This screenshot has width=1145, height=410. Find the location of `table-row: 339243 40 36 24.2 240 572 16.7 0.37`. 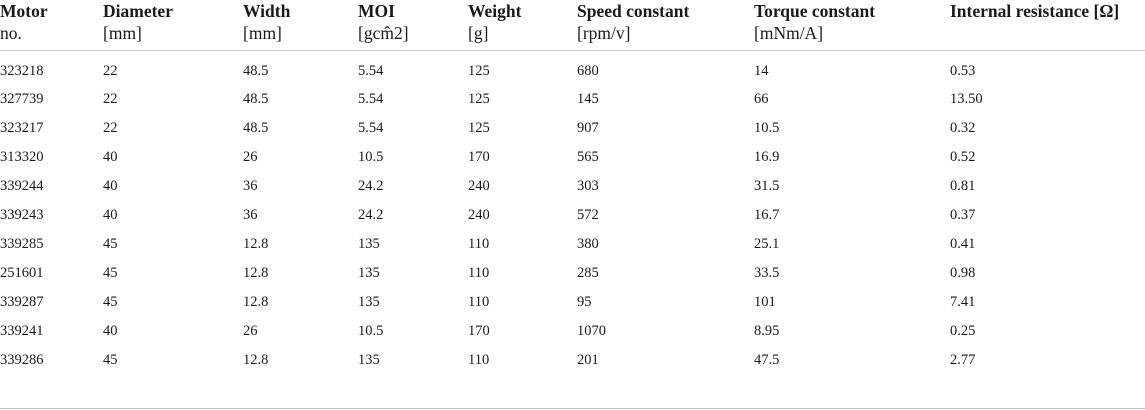

table-row: 339243 40 36 24.2 240 572 16.7 0.37 is located at coordinates (572, 215).